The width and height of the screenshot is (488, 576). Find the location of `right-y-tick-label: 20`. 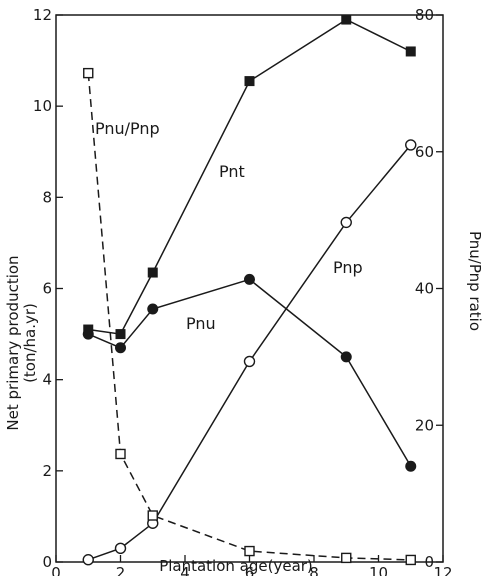

right-y-tick-label: 20 is located at coordinates (424, 425).